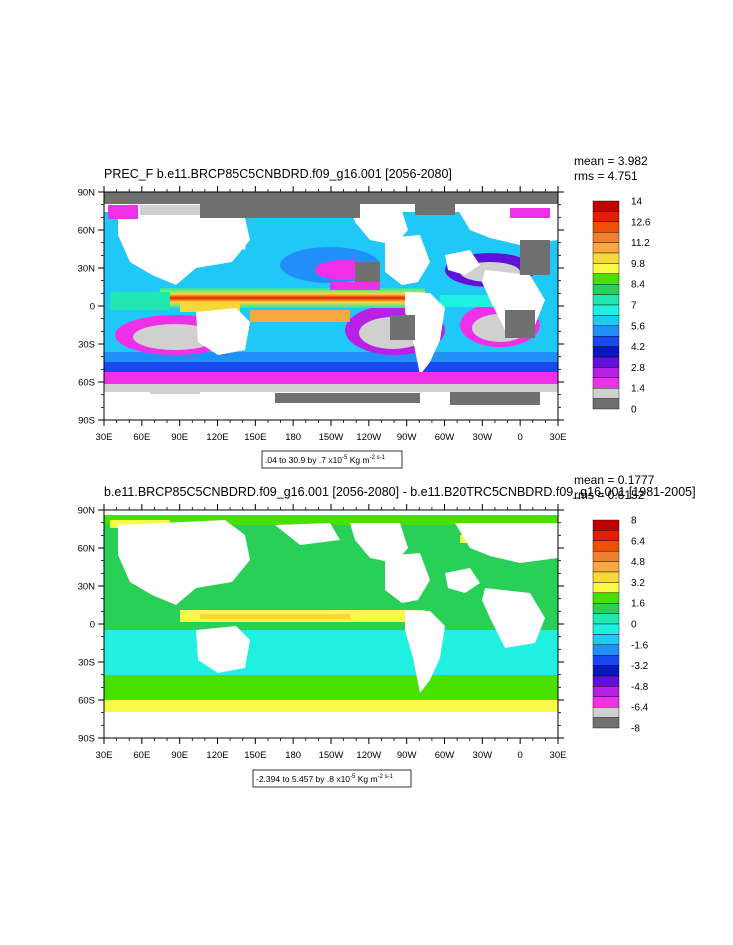 The image size is (733, 945). Describe the element at coordinates (638, 326) in the screenshot. I see `colorbar-label: 5.6` at that location.